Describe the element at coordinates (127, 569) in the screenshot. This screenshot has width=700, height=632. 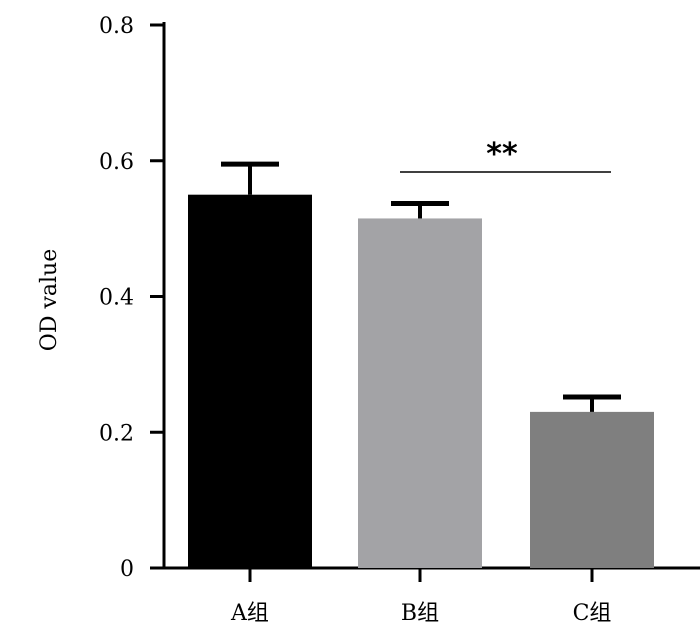
I see `y-tick-label: 0` at that location.